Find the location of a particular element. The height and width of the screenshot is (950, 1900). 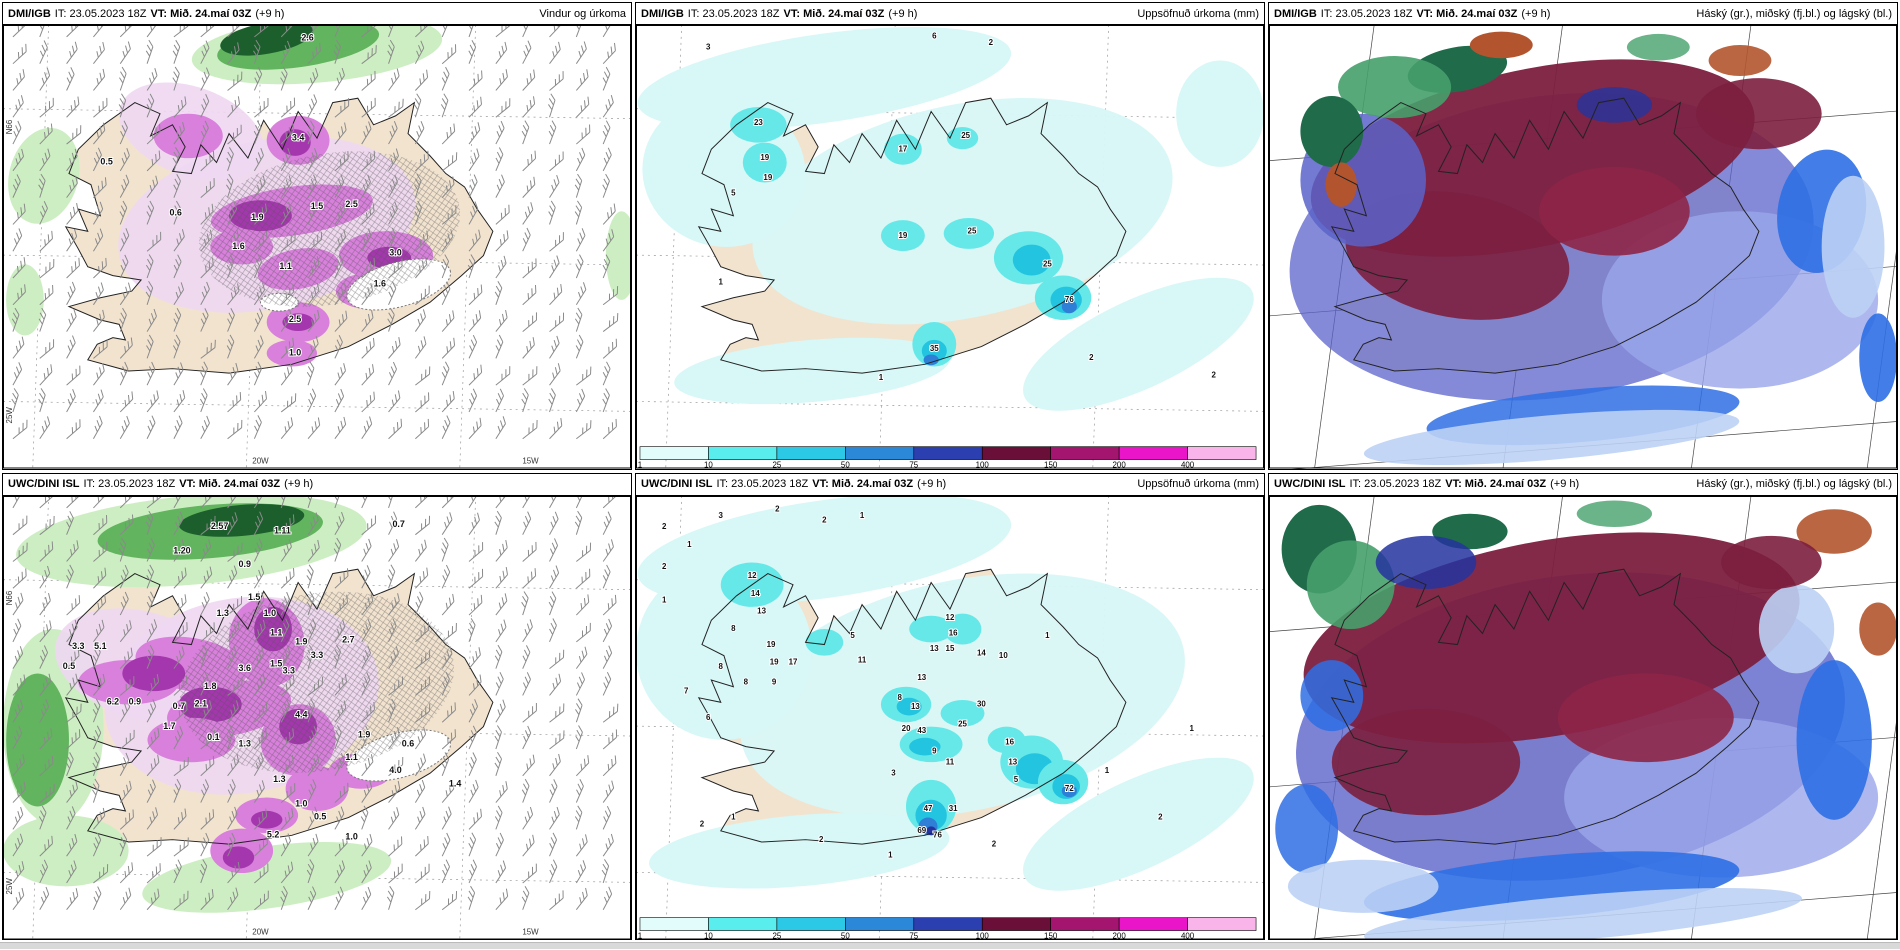

svg-text: 10 is located at coordinates (1003, 654).